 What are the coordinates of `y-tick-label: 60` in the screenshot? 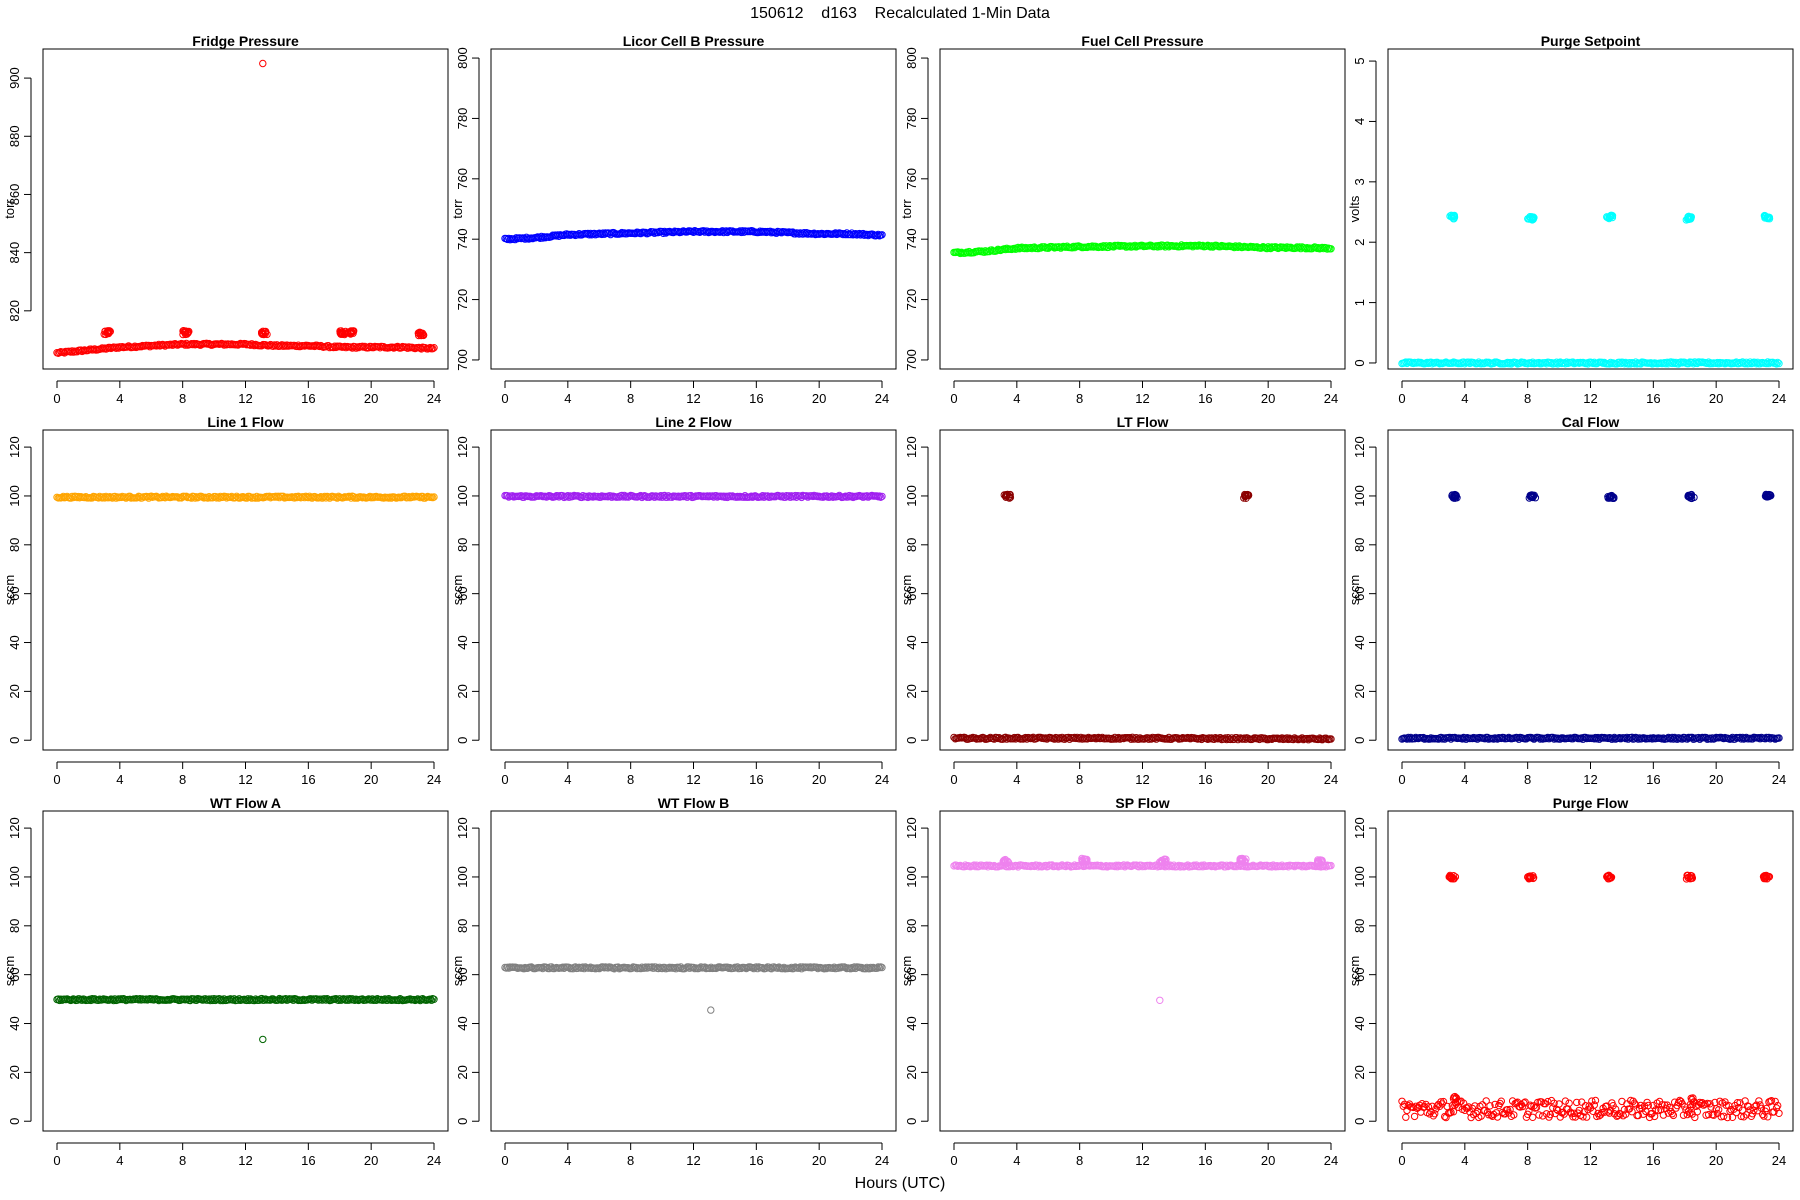 It's located at (462, 593).